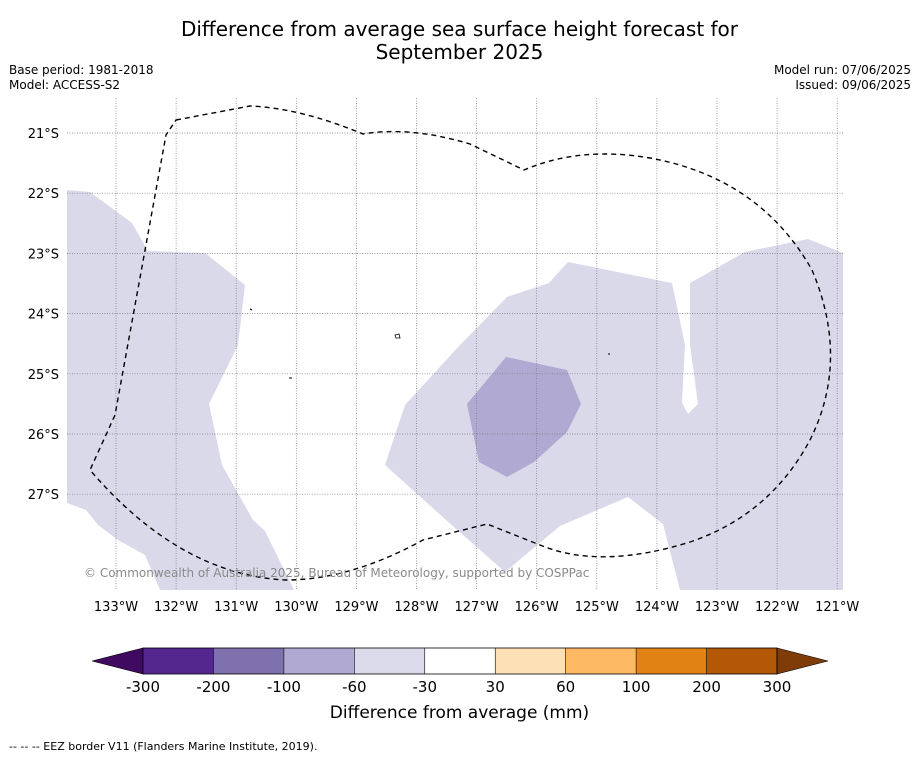  I want to click on lon-tick-label: 129°W, so click(356, 607).